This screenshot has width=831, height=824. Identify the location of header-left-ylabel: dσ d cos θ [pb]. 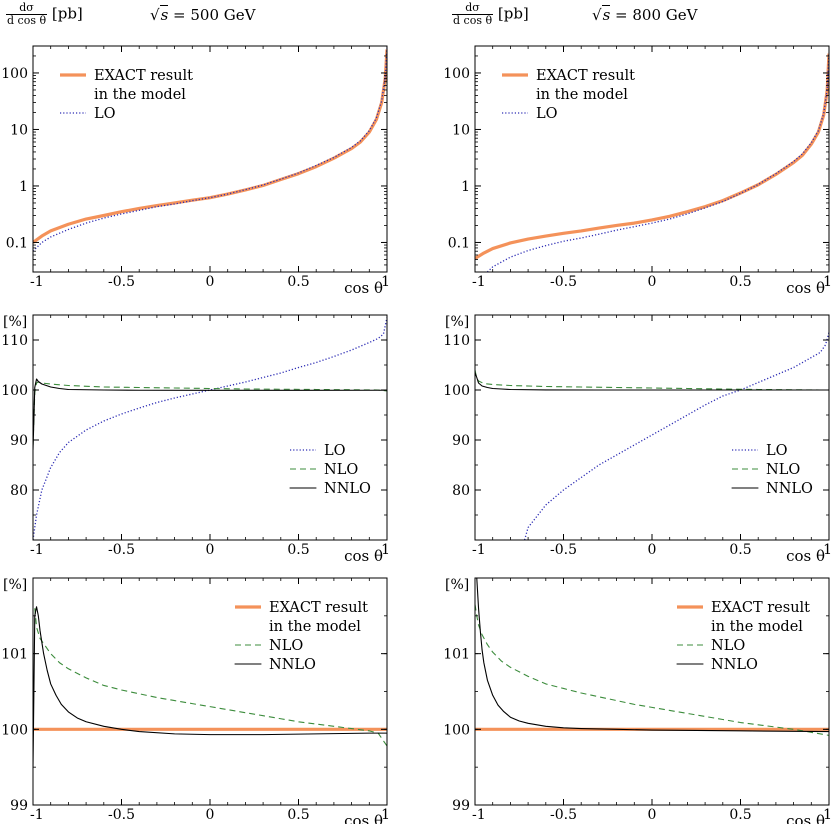
(44, 14).